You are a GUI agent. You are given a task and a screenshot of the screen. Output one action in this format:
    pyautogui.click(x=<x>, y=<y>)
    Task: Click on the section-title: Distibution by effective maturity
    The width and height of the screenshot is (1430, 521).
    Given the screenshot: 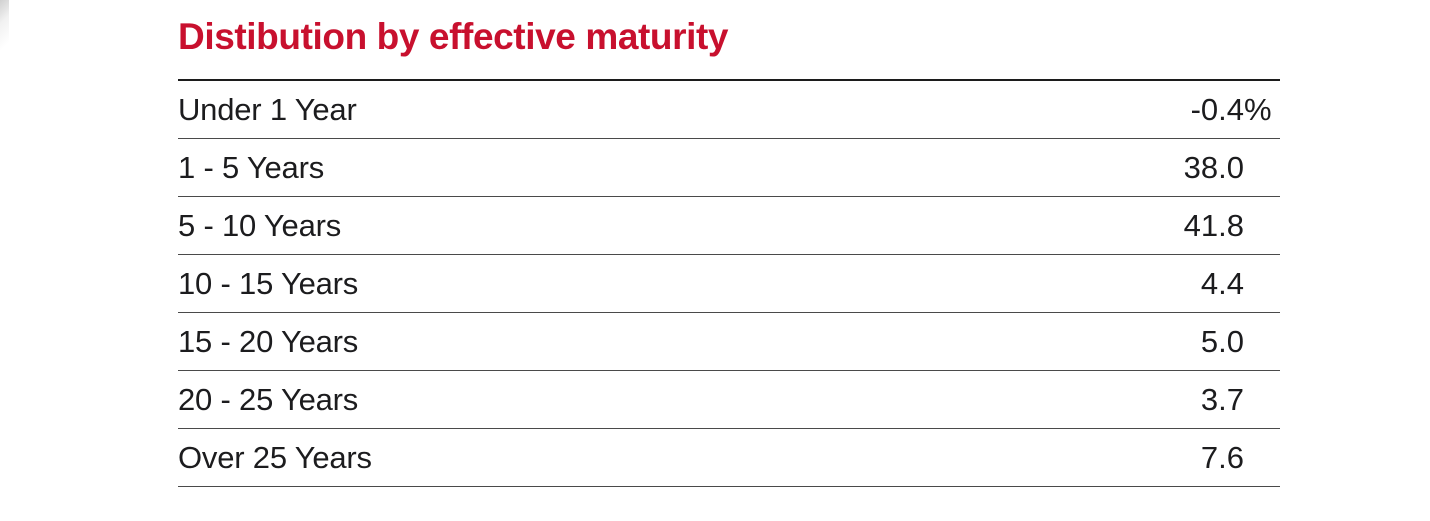 What is the action you would take?
    pyautogui.click(x=453, y=36)
    